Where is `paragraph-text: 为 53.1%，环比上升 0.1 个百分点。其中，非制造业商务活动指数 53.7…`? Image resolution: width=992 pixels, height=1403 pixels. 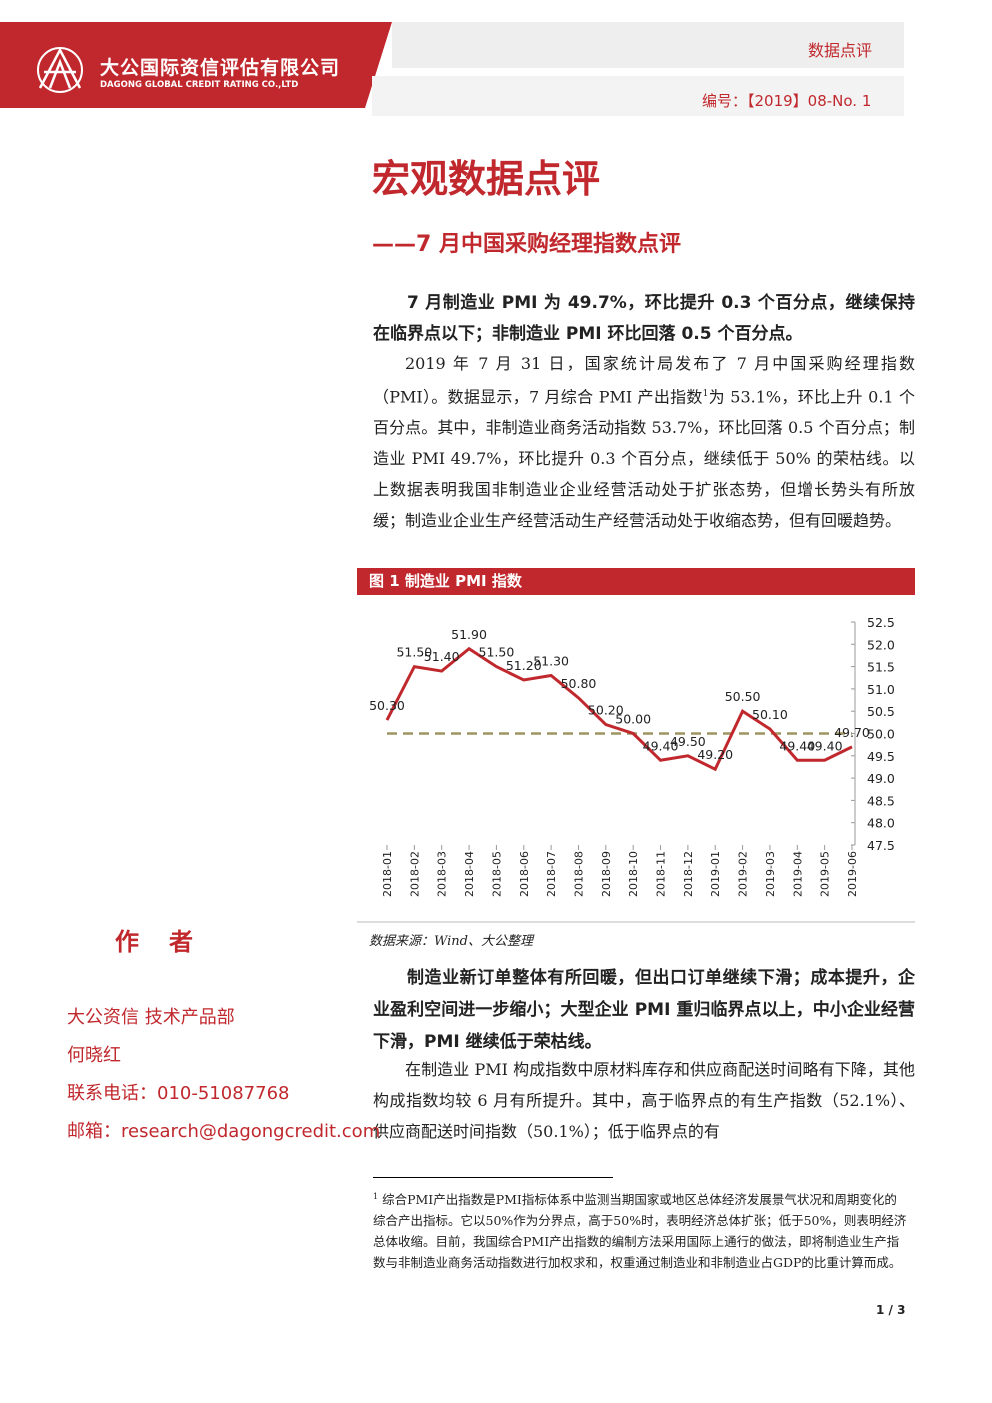 paragraph-text: 为 53.1%，环比上升 0.1 个百分点。其中，非制造业商务活动指数 53.7… is located at coordinates (644, 459).